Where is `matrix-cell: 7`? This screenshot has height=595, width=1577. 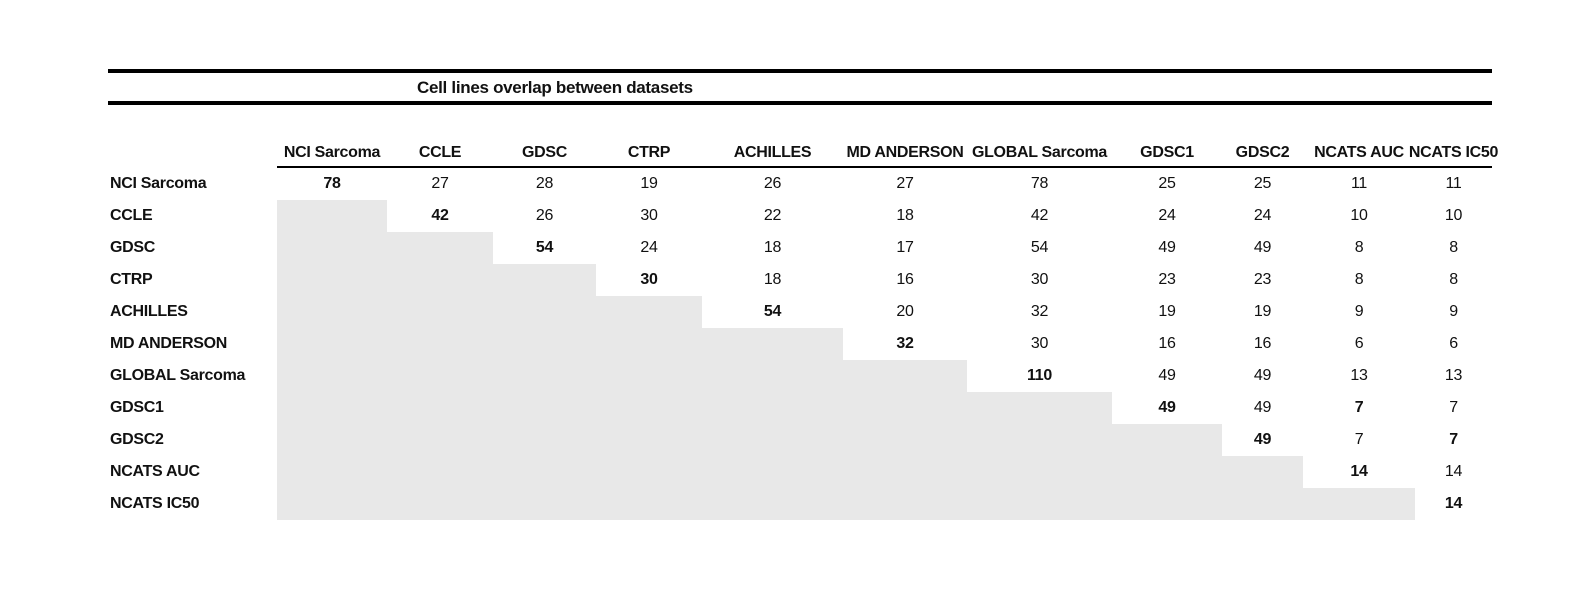 matrix-cell: 7 is located at coordinates (1359, 439).